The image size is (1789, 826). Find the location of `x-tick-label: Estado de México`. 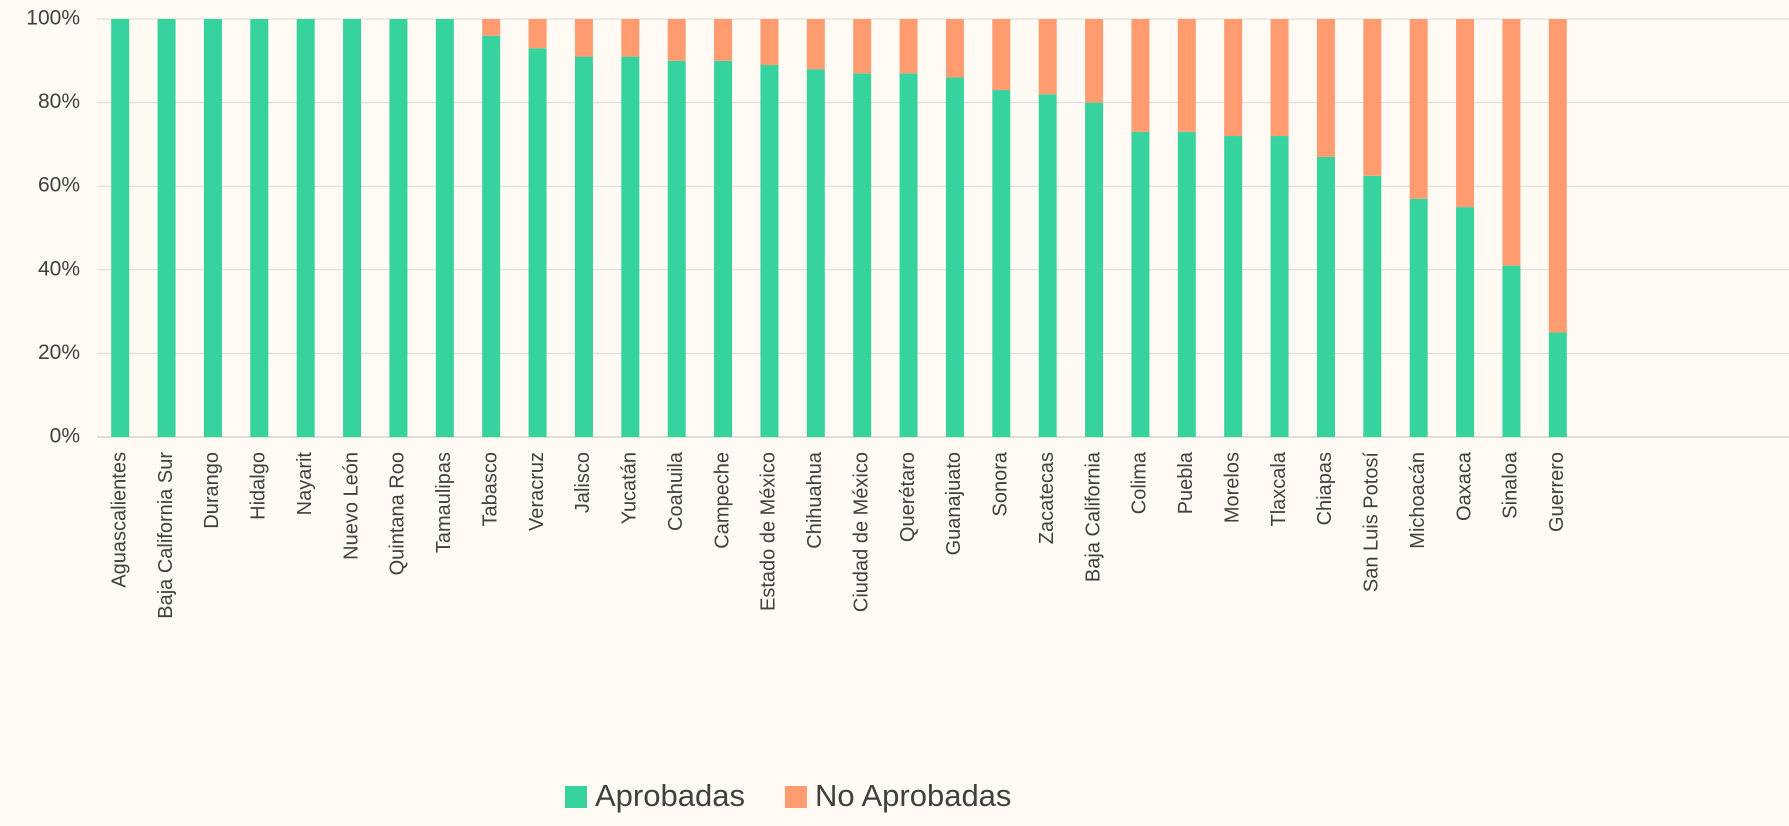

x-tick-label: Estado de México is located at coordinates (769, 531).